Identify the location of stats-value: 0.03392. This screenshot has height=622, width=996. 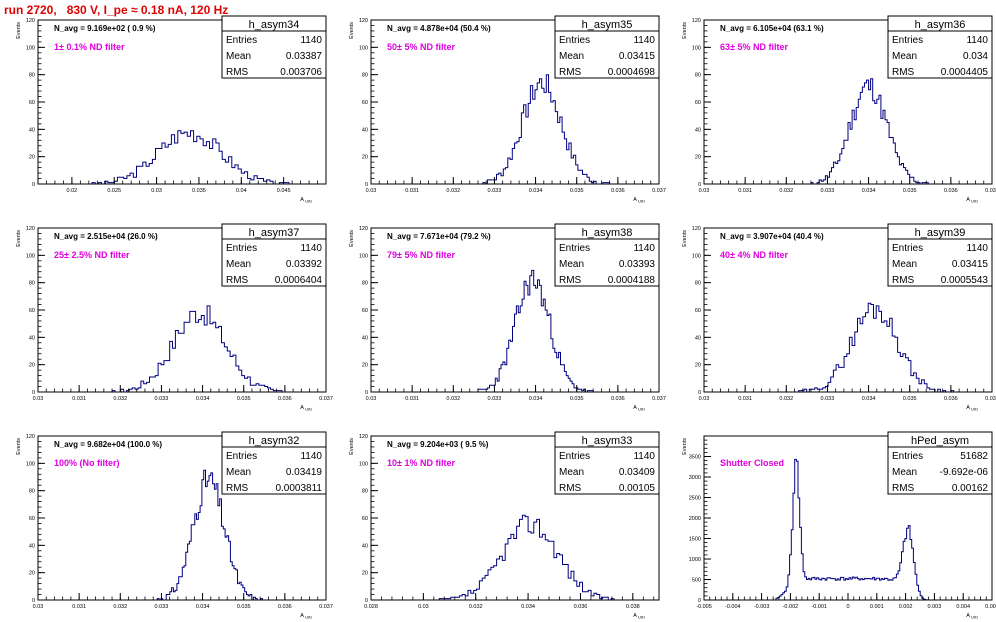
(304, 264).